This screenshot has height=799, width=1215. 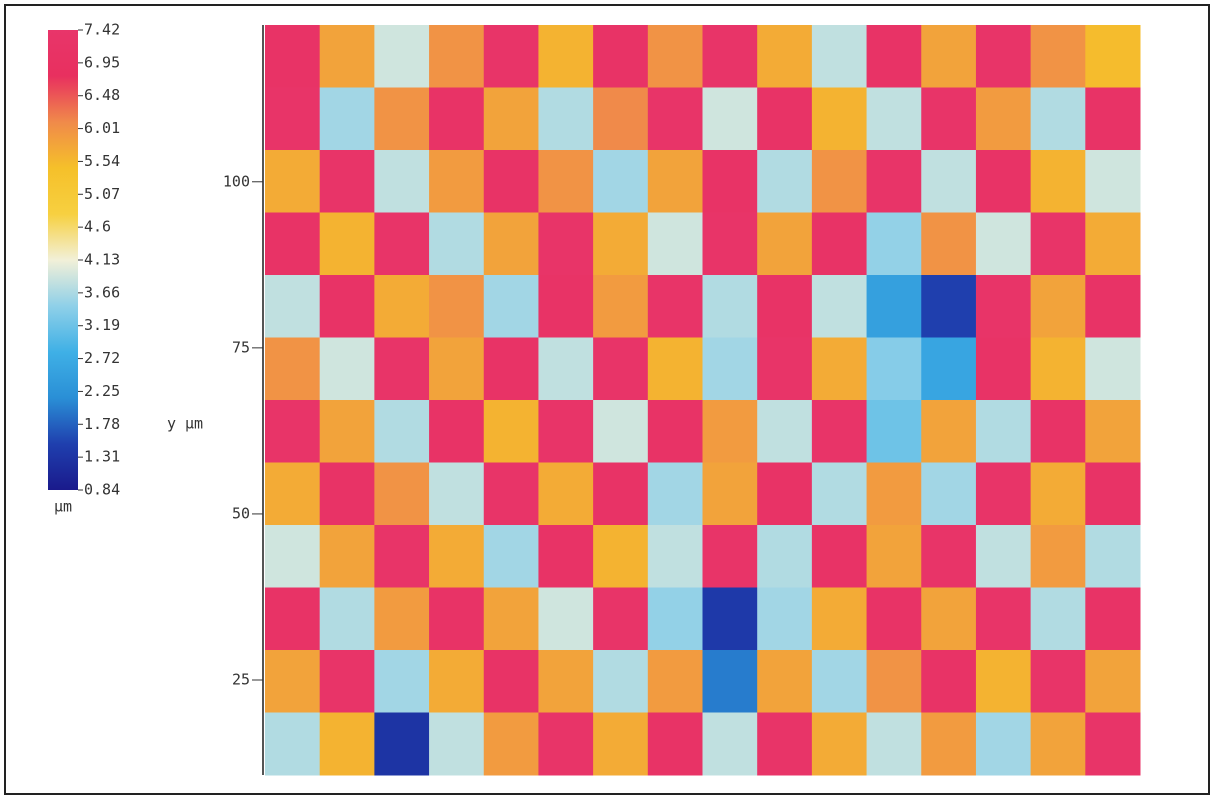 I want to click on colorbar-tick-label: 0.84, so click(x=102, y=490).